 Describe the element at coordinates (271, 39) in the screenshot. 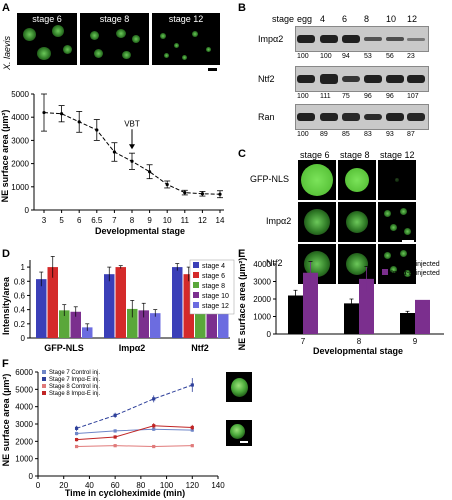

I see `blot-row-label-0: Impα2` at that location.